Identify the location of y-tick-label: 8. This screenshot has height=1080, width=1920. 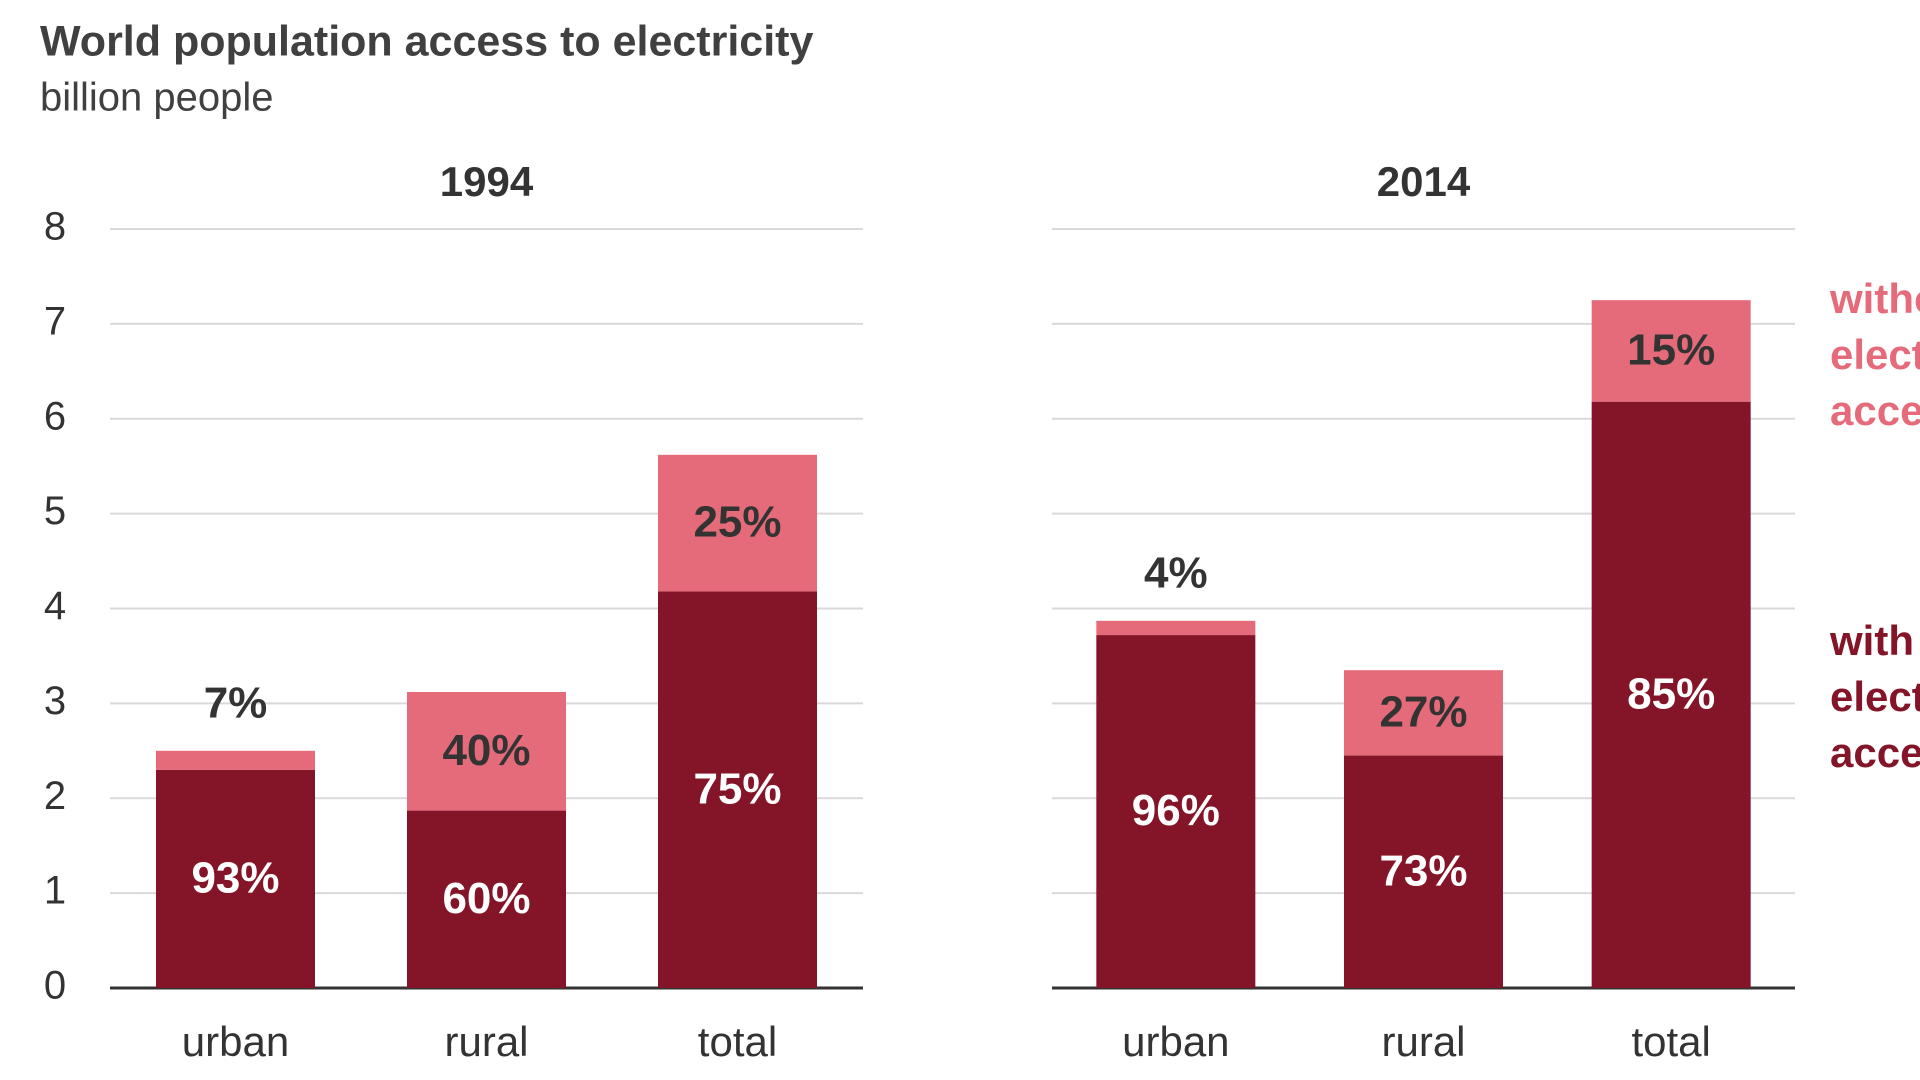
(55, 227).